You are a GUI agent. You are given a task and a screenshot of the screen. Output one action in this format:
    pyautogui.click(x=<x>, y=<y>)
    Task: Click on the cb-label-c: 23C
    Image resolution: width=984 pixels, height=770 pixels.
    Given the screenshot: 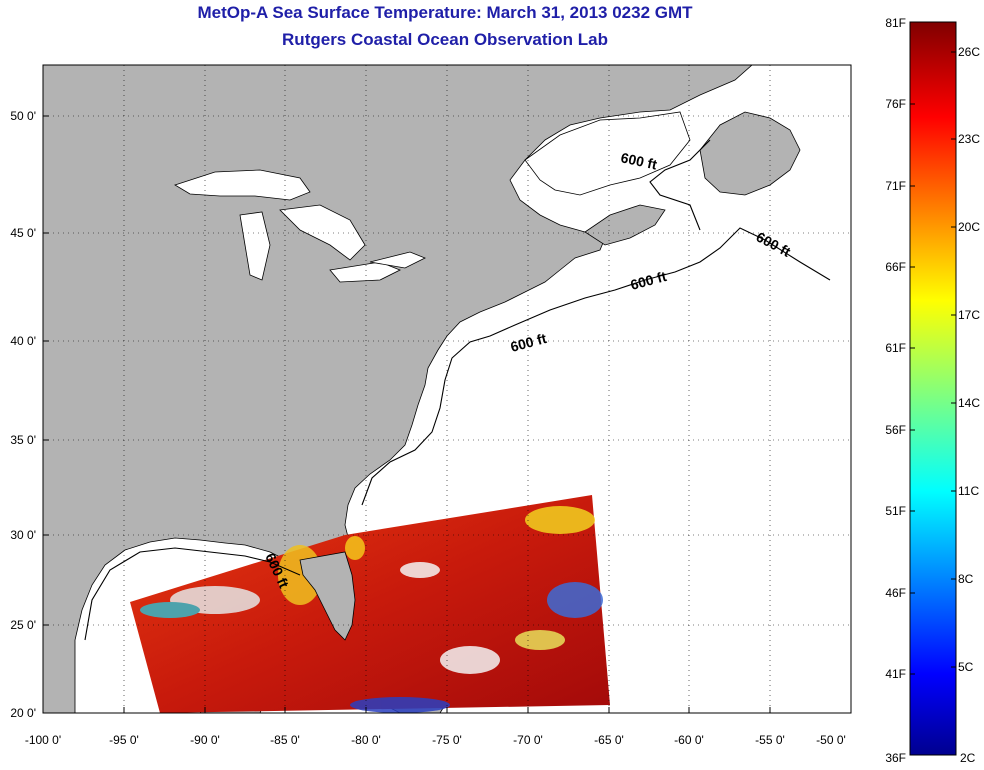 What is the action you would take?
    pyautogui.click(x=969, y=139)
    